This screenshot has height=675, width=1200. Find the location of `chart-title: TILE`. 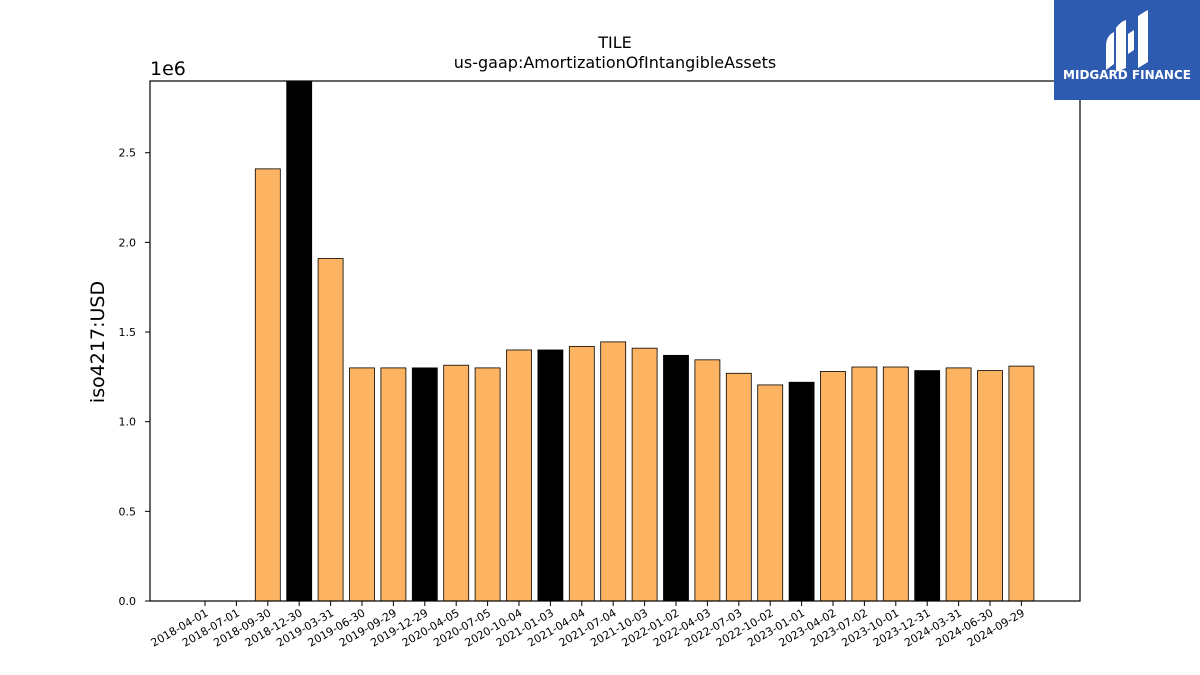

chart-title: TILE is located at coordinates (614, 42).